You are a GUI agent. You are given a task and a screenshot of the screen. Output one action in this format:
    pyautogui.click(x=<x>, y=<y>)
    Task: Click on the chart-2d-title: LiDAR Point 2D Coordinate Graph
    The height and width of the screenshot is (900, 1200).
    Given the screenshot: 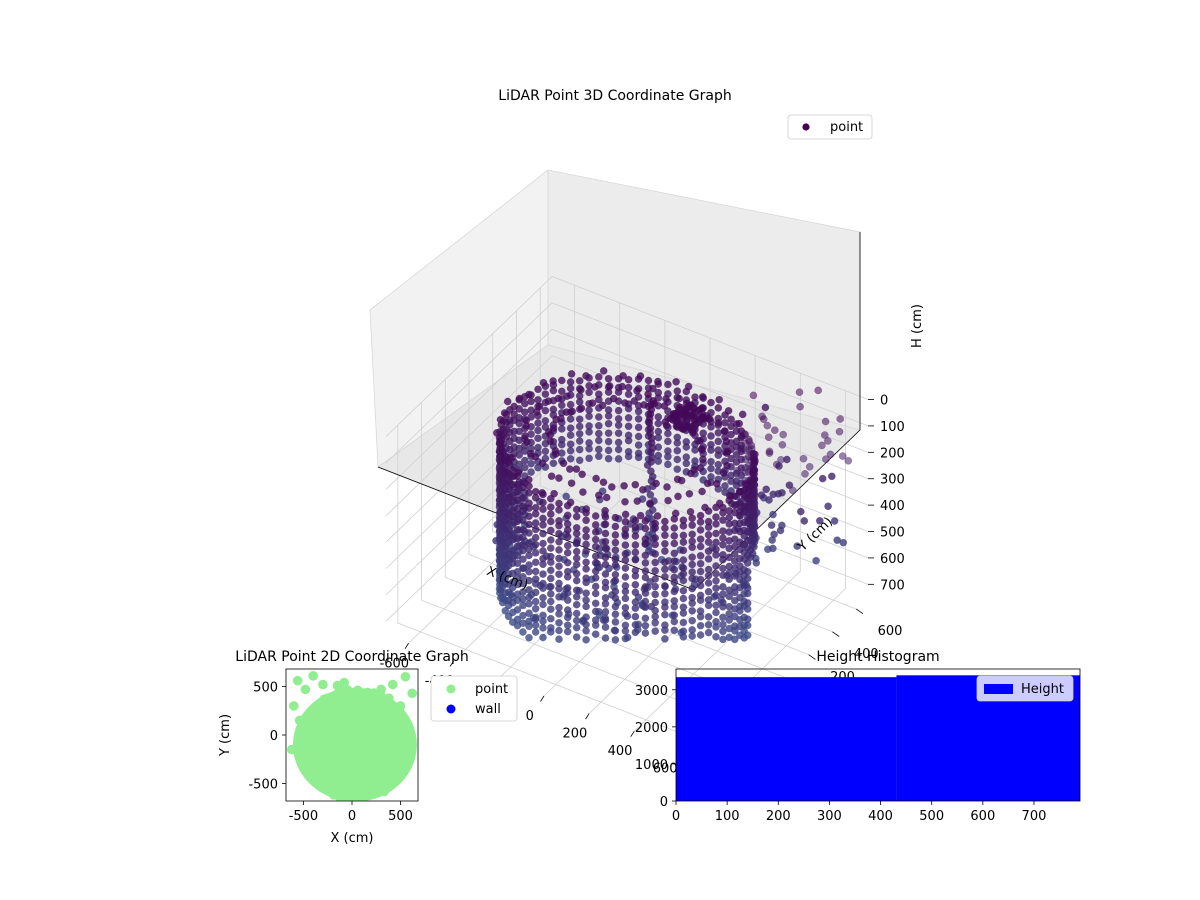 What is the action you would take?
    pyautogui.click(x=351, y=657)
    